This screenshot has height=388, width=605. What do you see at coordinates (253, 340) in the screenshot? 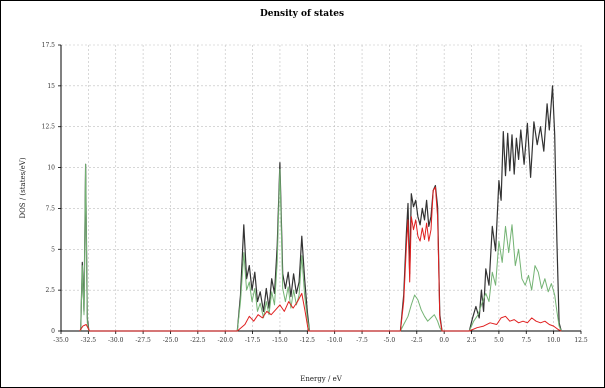
I see `x-tick-label: -17.5` at bounding box center [253, 340].